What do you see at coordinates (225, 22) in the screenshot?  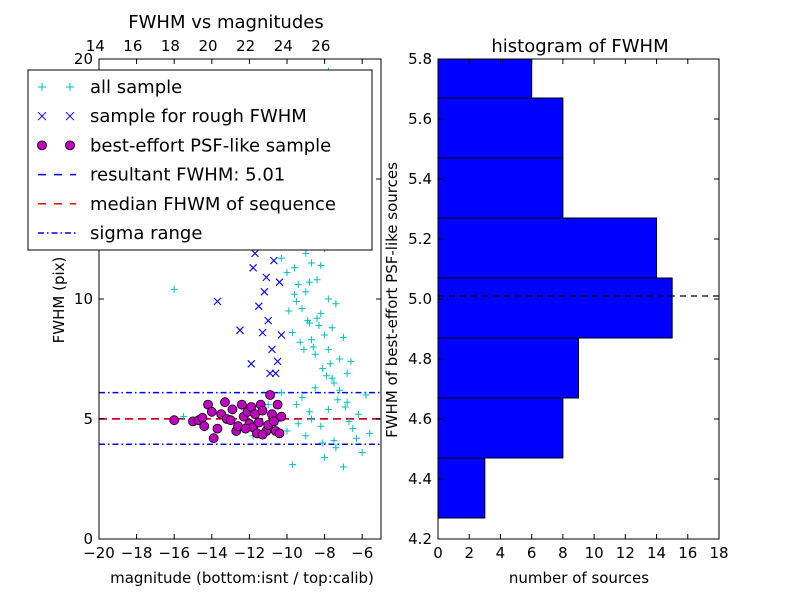 I see `scatter-title: FWHM vs magnitudes` at bounding box center [225, 22].